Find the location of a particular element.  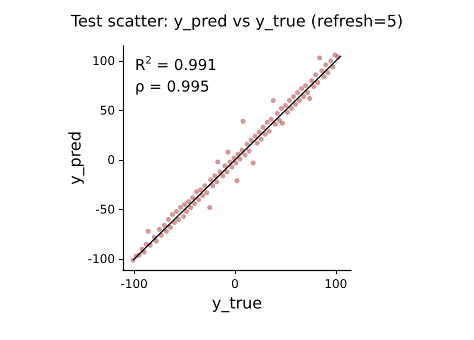

y-tick-label: 100 is located at coordinates (103, 61).